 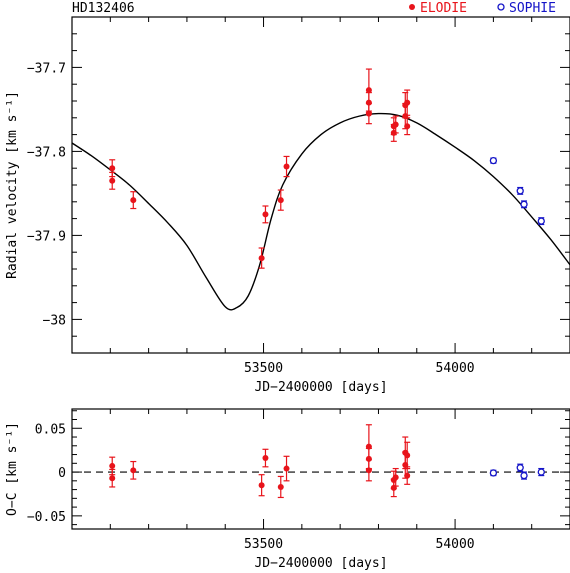 I want to click on legend-sophie-marker, so click(x=501, y=7).